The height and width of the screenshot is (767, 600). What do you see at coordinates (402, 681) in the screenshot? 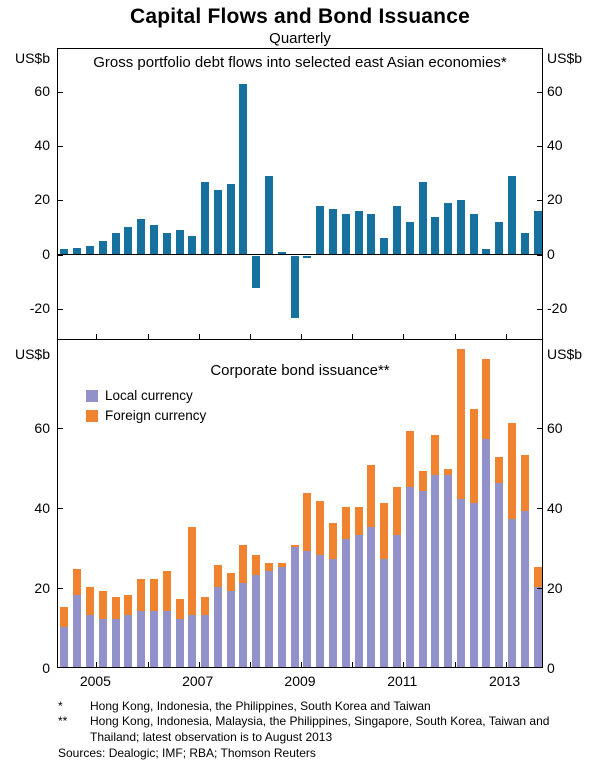
I see `x-axis-label: 2011` at bounding box center [402, 681].